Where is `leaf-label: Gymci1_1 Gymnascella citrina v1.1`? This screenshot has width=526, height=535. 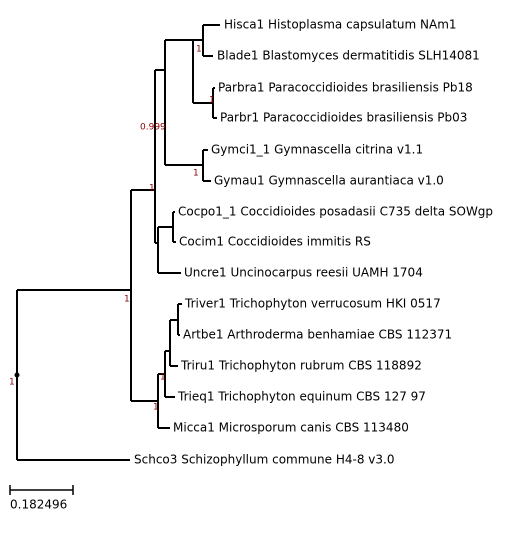 leaf-label: Gymci1_1 Gymnascella citrina v1.1 is located at coordinates (317, 150).